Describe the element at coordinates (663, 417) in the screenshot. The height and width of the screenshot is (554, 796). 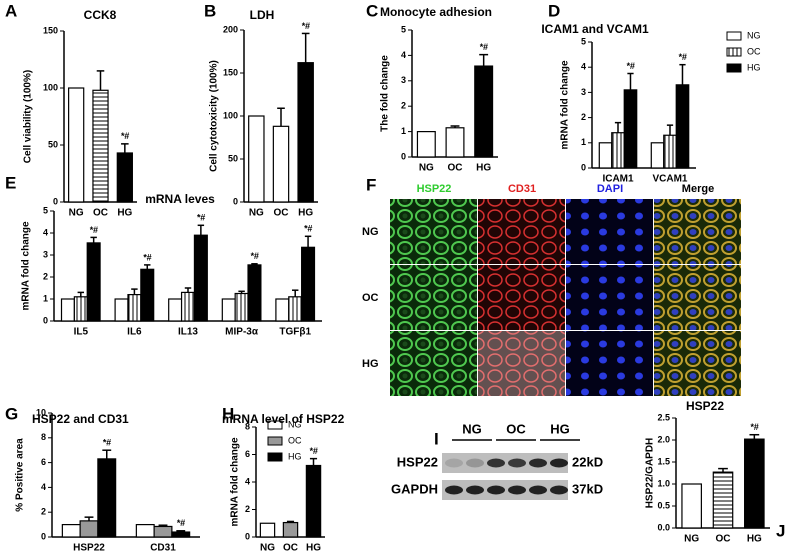
I see `y-tick-label: 2.5` at that location.